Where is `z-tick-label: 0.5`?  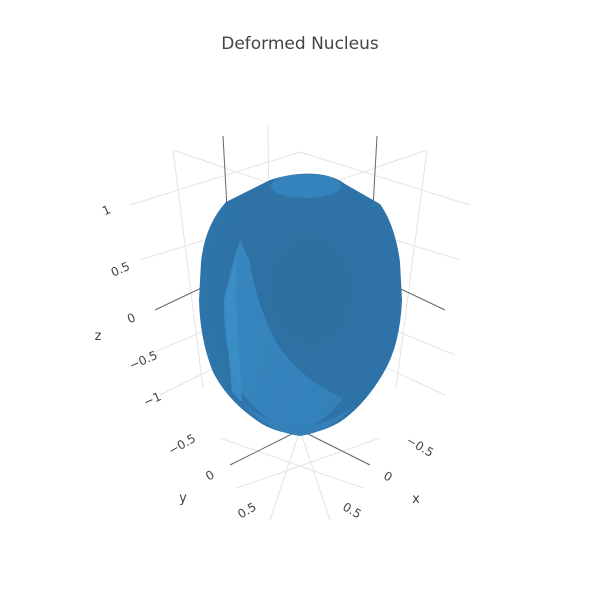
z-tick-label: 0.5 is located at coordinates (120, 269).